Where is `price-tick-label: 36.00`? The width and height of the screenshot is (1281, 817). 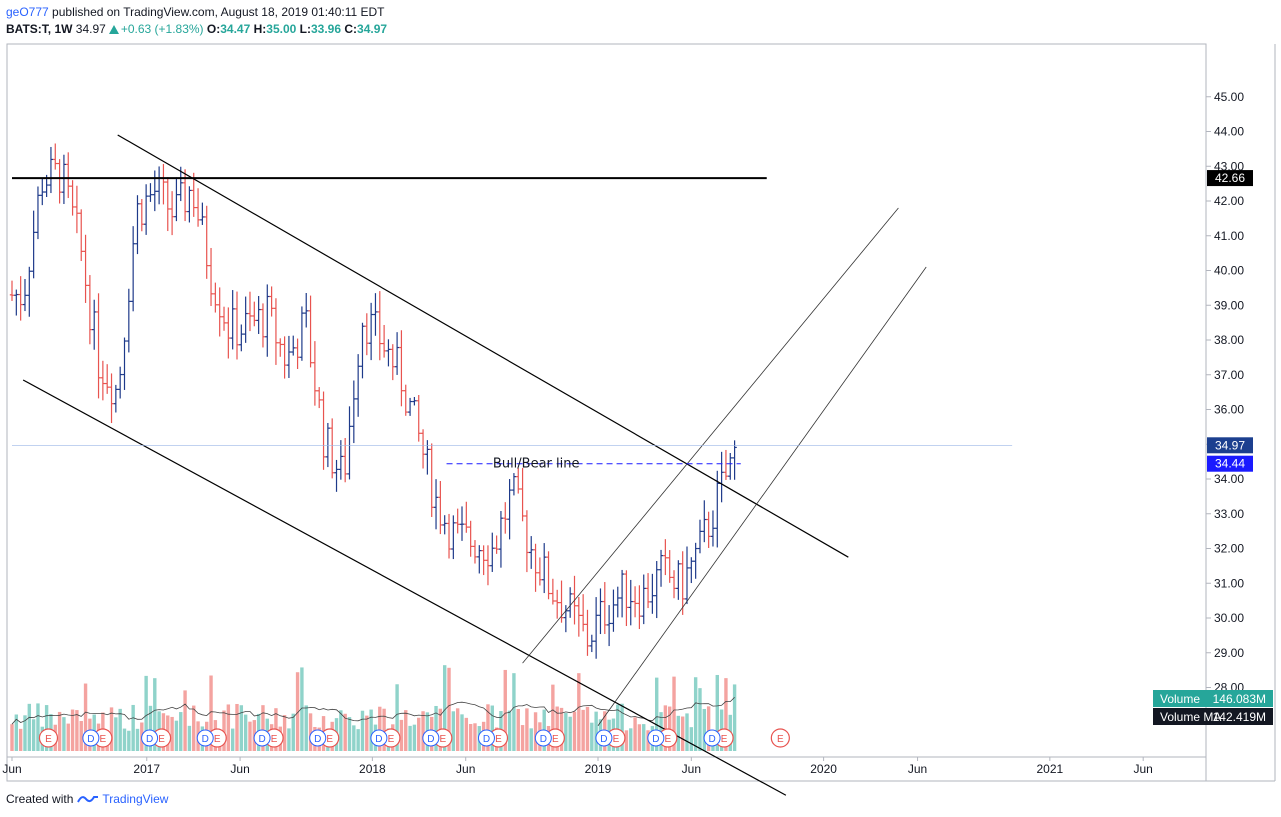
price-tick-label: 36.00 is located at coordinates (1229, 410).